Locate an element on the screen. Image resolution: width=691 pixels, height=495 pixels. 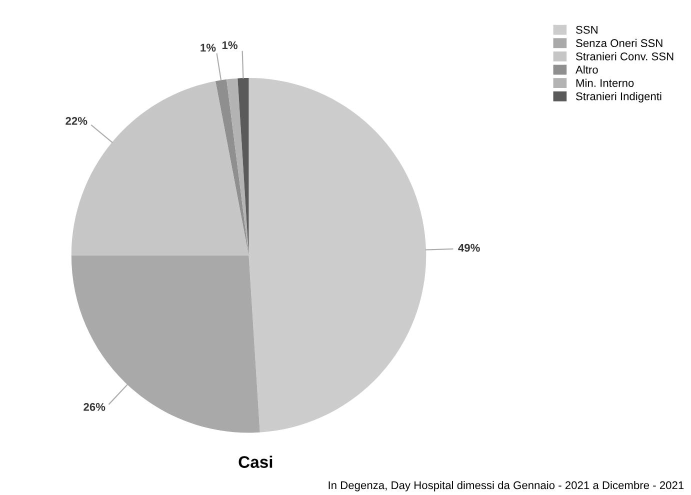
legend-label: Stranieri Conv. SSN is located at coordinates (625, 56).